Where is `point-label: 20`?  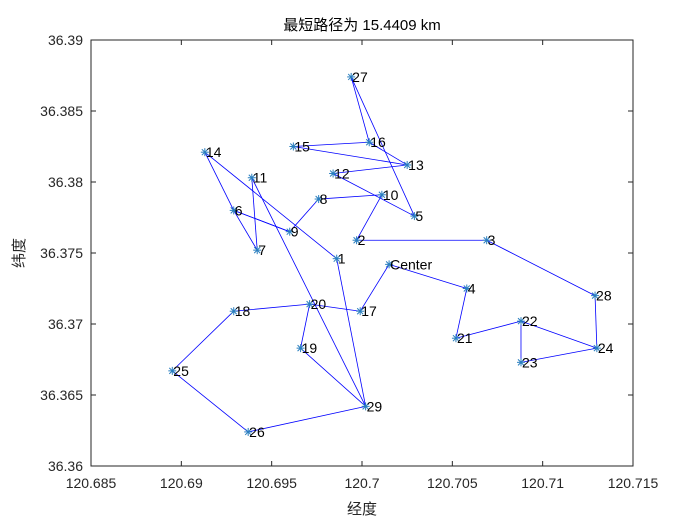 point-label: 20 is located at coordinates (319, 304).